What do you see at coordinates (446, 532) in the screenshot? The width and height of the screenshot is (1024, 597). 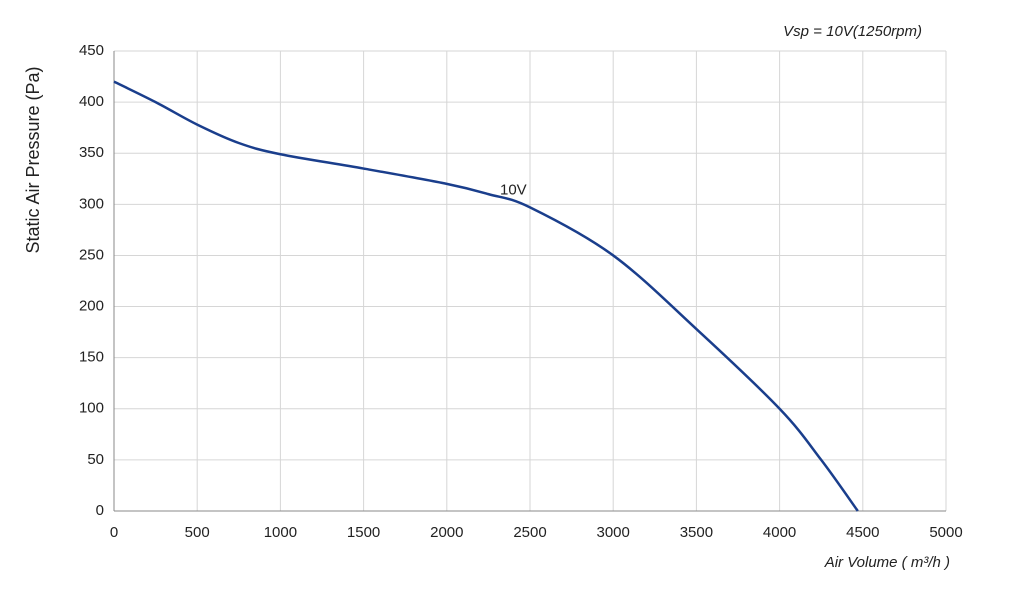 I see `x-tick-label: 2000` at bounding box center [446, 532].